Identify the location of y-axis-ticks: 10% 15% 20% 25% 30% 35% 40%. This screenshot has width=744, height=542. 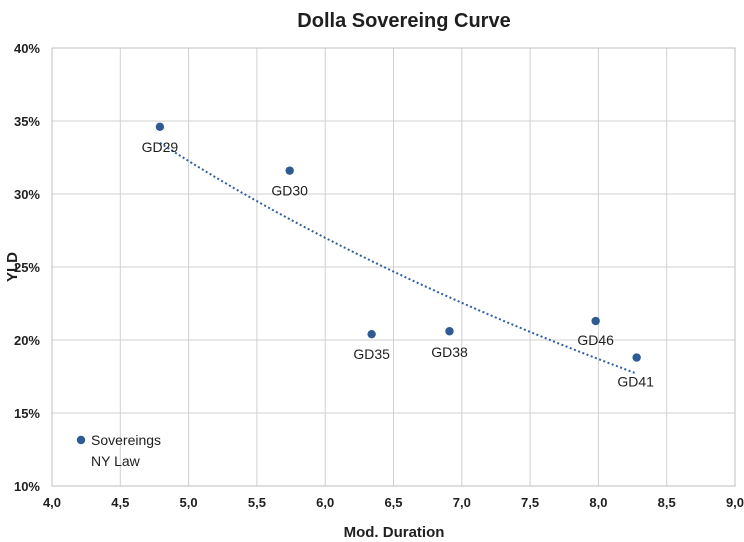
(27, 267).